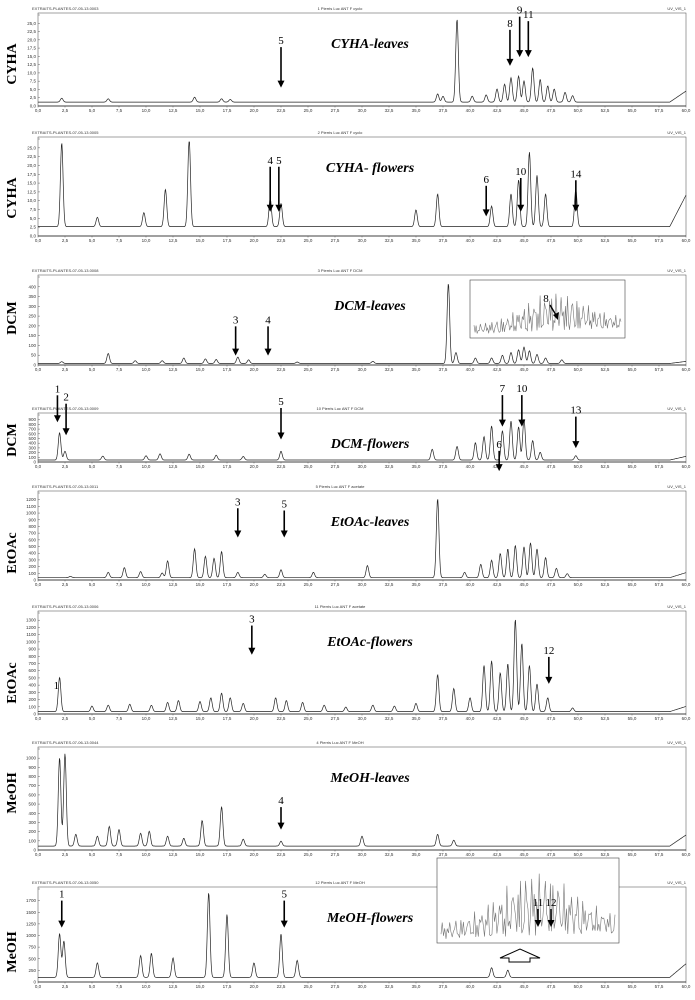  Describe the element at coordinates (499, 445) in the screenshot. I see `panel-5-arrow-label: 6` at that location.